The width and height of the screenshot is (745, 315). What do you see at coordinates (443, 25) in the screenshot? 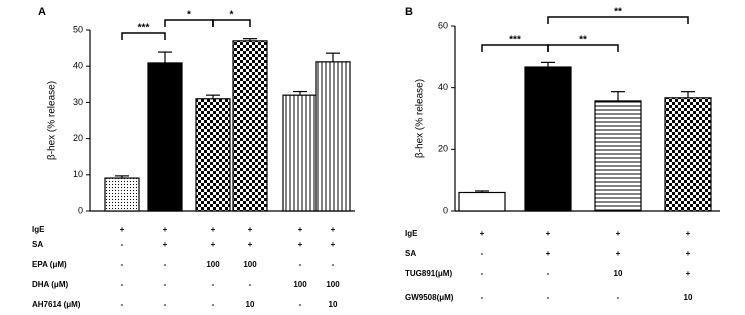
I see `y-tick-label: 60` at bounding box center [443, 25].